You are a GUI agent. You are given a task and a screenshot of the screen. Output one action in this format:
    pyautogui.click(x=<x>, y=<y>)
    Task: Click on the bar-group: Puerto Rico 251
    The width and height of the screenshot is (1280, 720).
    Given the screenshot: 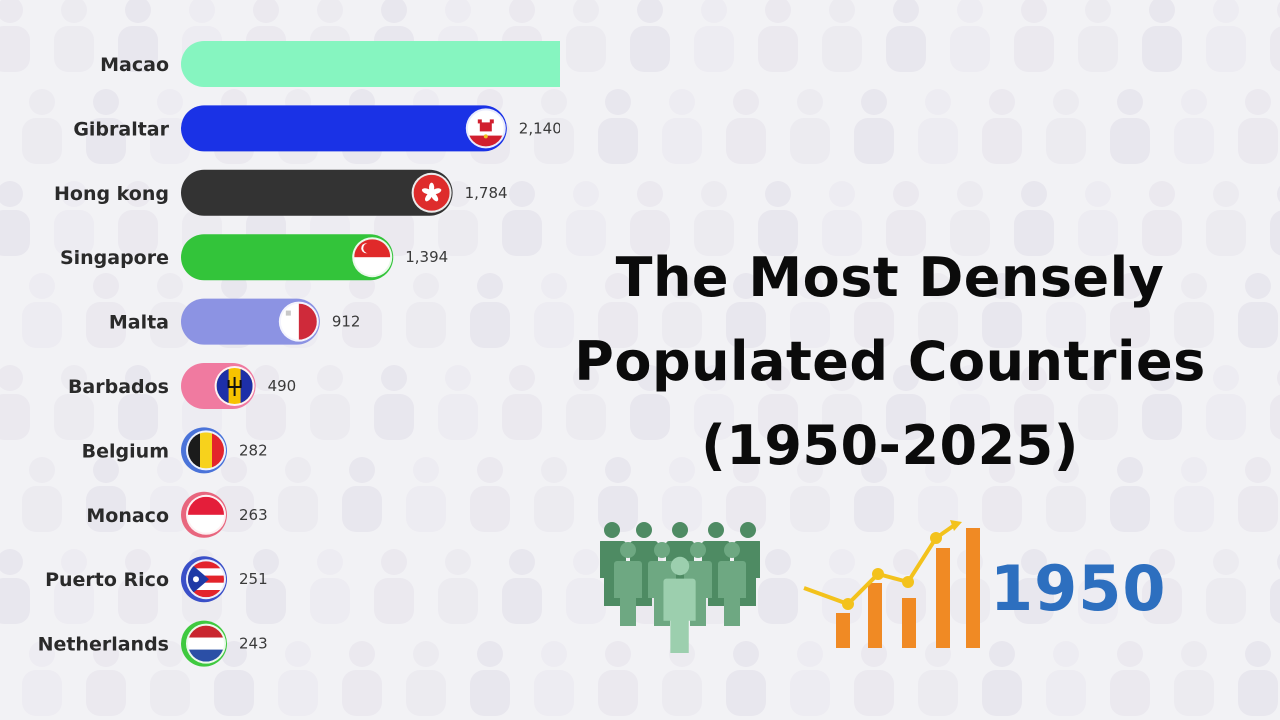 What is the action you would take?
    pyautogui.click(x=156, y=579)
    